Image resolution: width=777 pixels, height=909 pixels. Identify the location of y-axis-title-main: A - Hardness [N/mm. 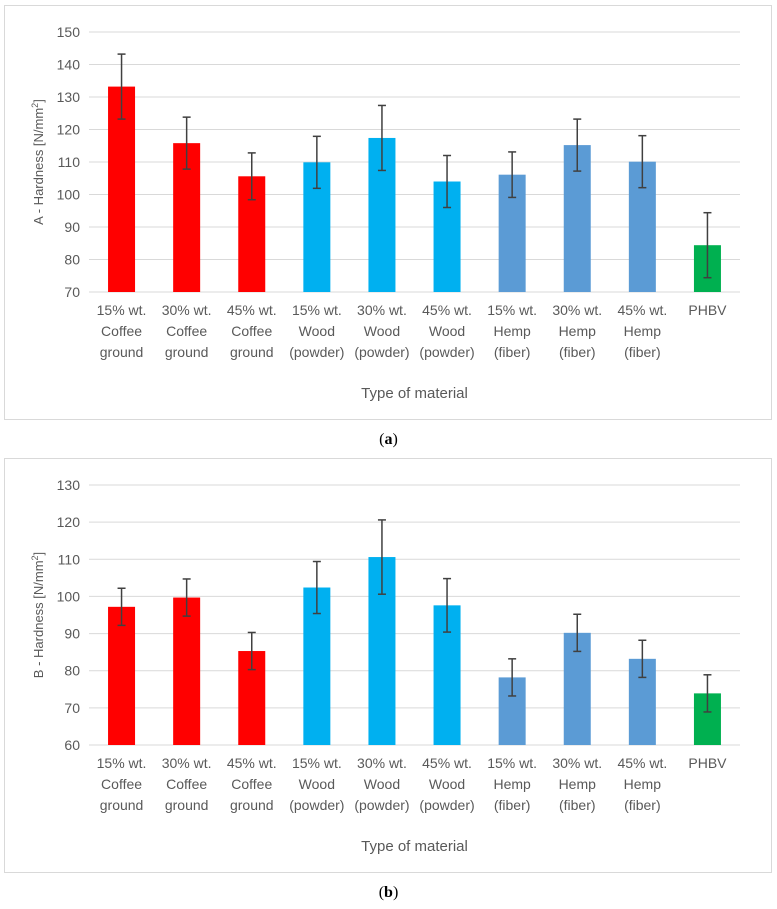
(38, 166).